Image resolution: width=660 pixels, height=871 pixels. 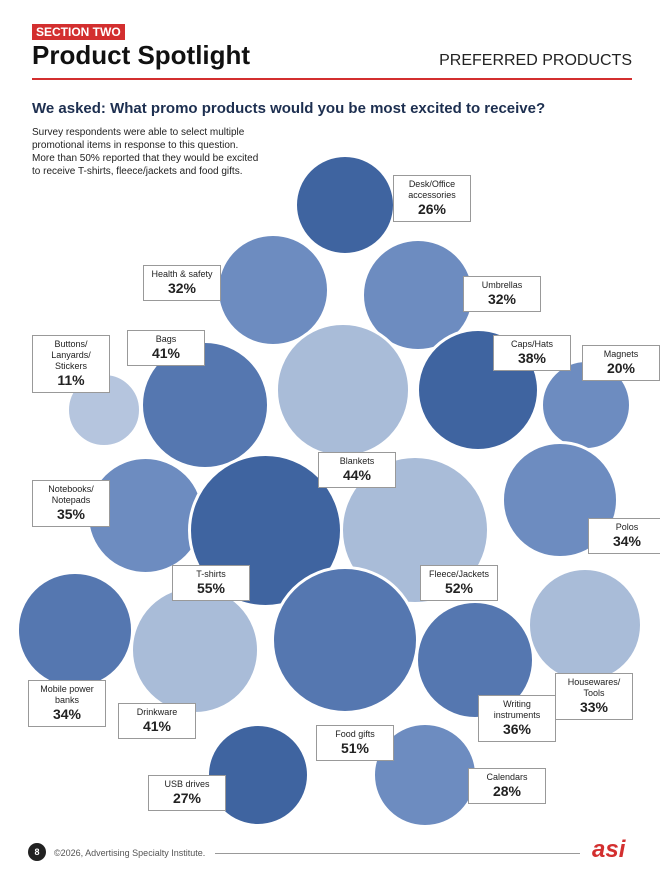 I want to click on value-label: 35%, so click(x=71, y=514).